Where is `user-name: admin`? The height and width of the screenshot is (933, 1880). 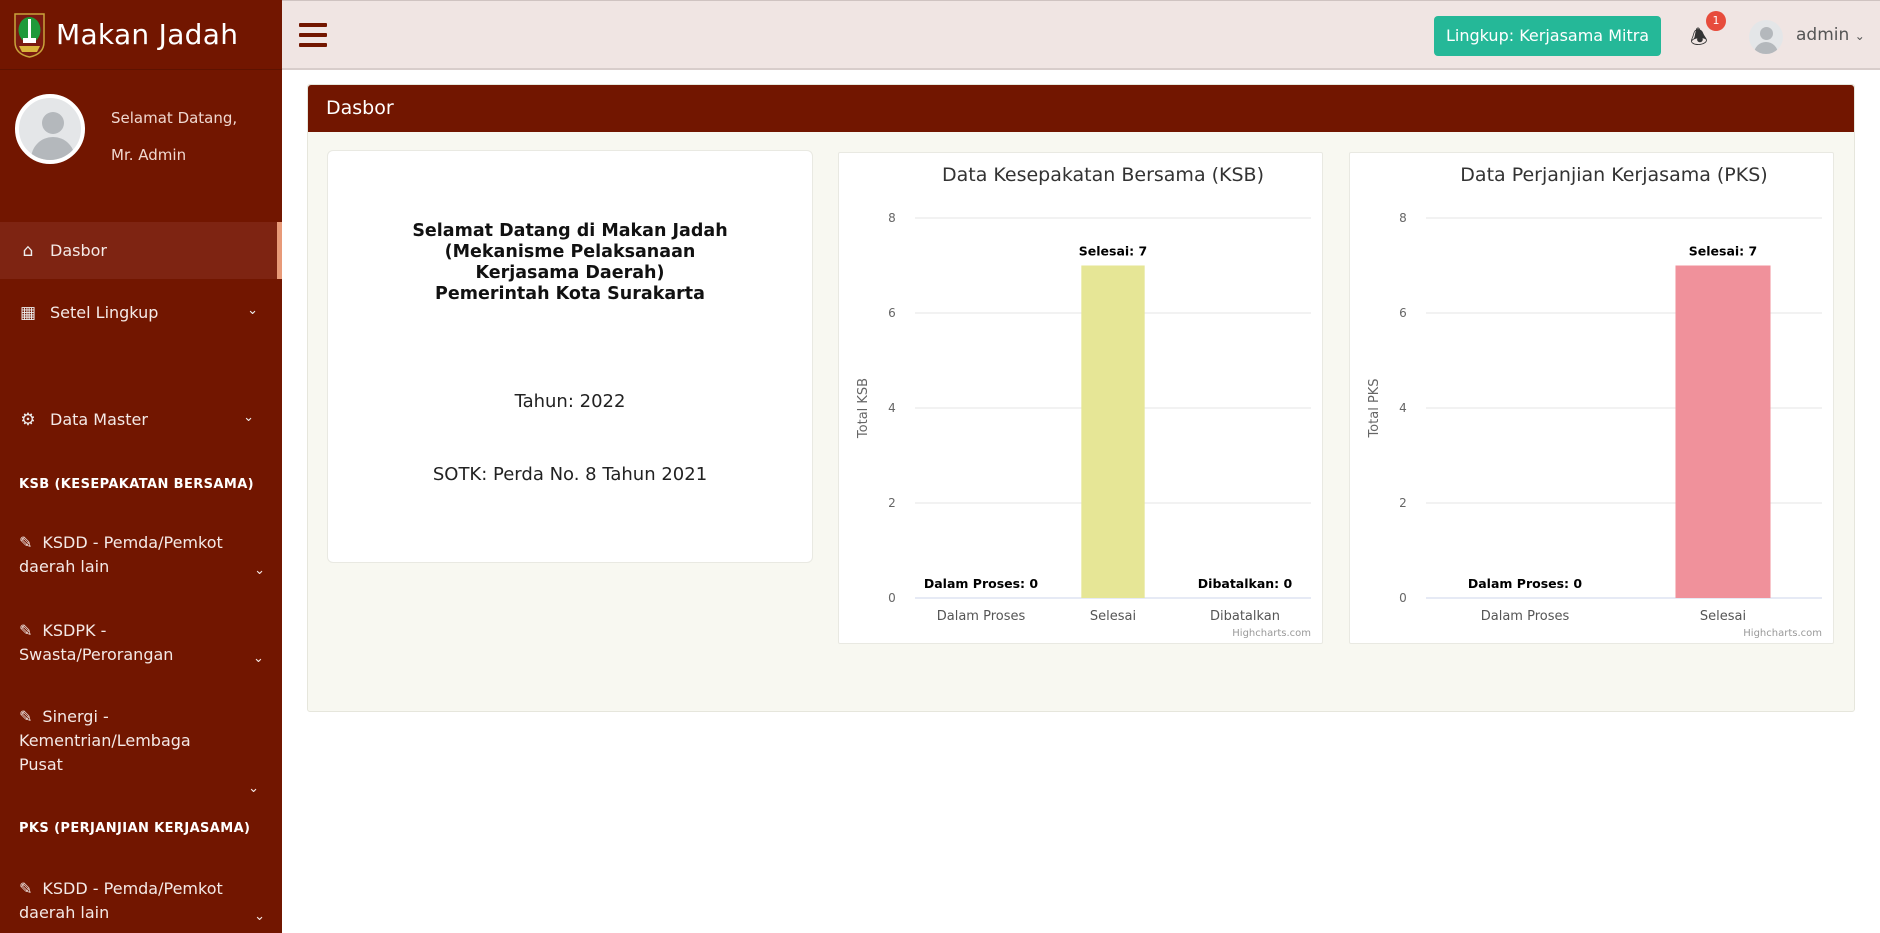
user-name: admin is located at coordinates (1823, 35).